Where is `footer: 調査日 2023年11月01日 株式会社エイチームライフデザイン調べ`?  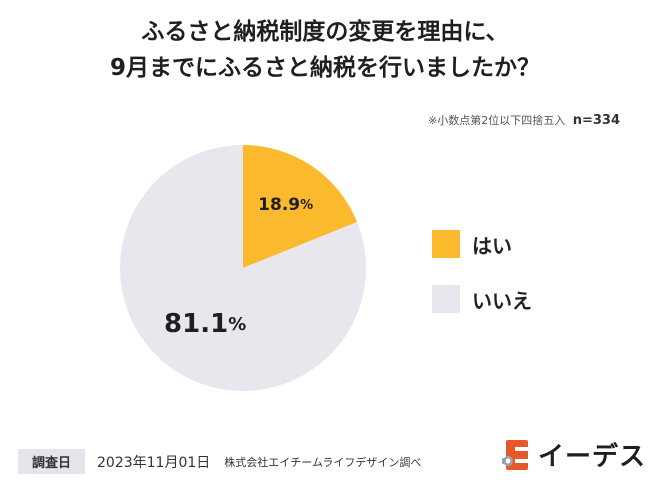
footer: 調査日 2023年11月01日 株式会社エイチームライフデザイン調べ is located at coordinates (219, 461).